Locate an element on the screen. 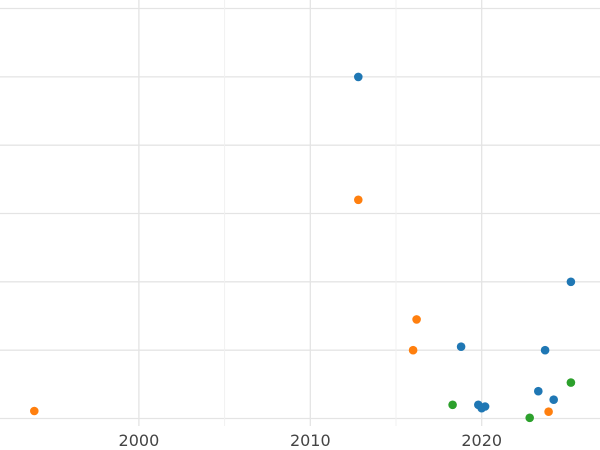 The image size is (600, 450). x-tick-labels: 2000 2010 2020 is located at coordinates (311, 440).